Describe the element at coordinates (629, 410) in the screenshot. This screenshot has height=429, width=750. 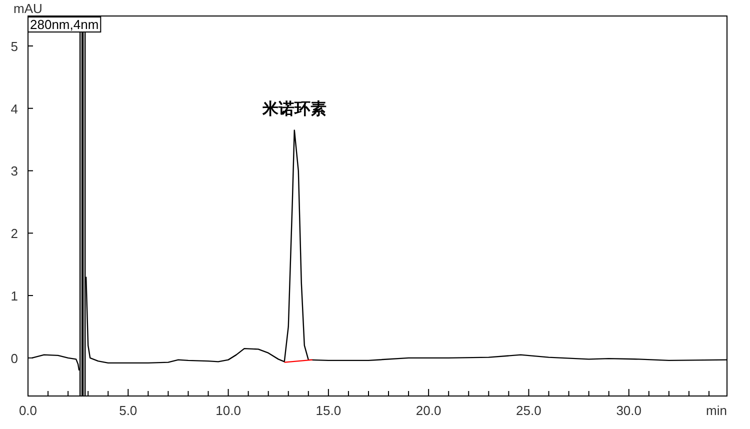
I see `x-tick-label: 30.0` at that location.